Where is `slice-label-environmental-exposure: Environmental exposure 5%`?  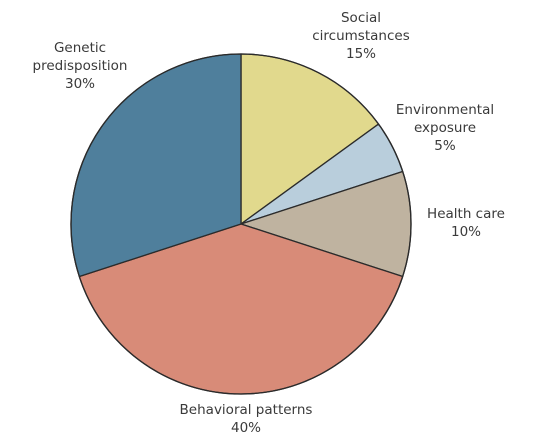 slice-label-environmental-exposure: Environmental exposure 5% is located at coordinates (445, 128).